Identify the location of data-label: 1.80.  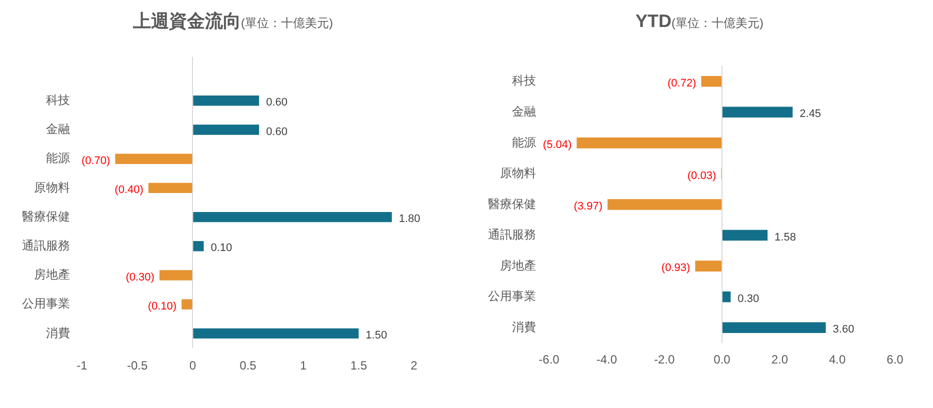
(409, 219).